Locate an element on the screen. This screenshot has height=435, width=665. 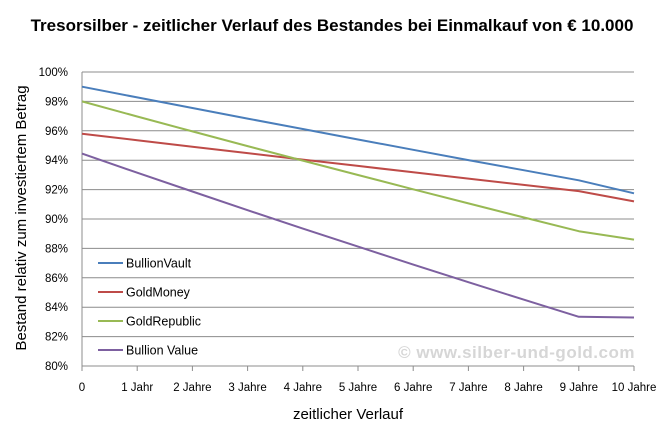
x-tick-label: 7 Jahre is located at coordinates (468, 388).